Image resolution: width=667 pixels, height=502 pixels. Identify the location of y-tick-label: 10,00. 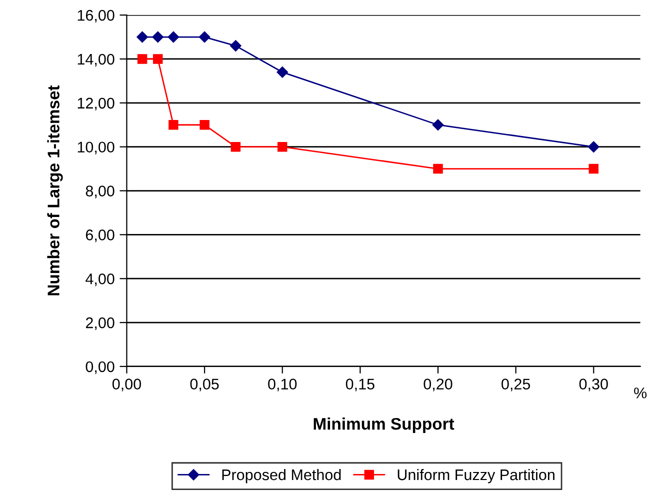
(96, 148).